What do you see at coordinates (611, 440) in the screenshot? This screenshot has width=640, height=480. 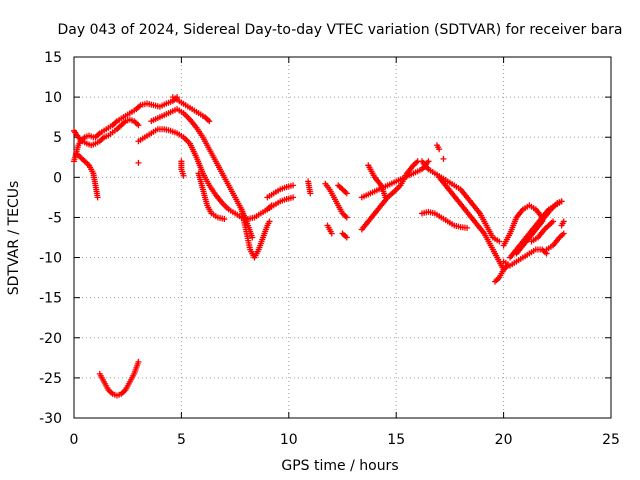 I see `x-tick-label: 25` at bounding box center [611, 440].